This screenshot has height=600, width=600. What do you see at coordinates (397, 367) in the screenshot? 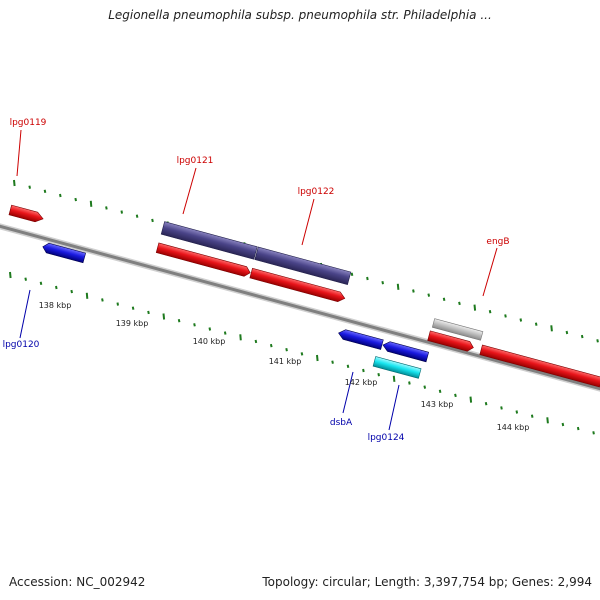
I see `gene-feature-lpg0124` at bounding box center [397, 367].